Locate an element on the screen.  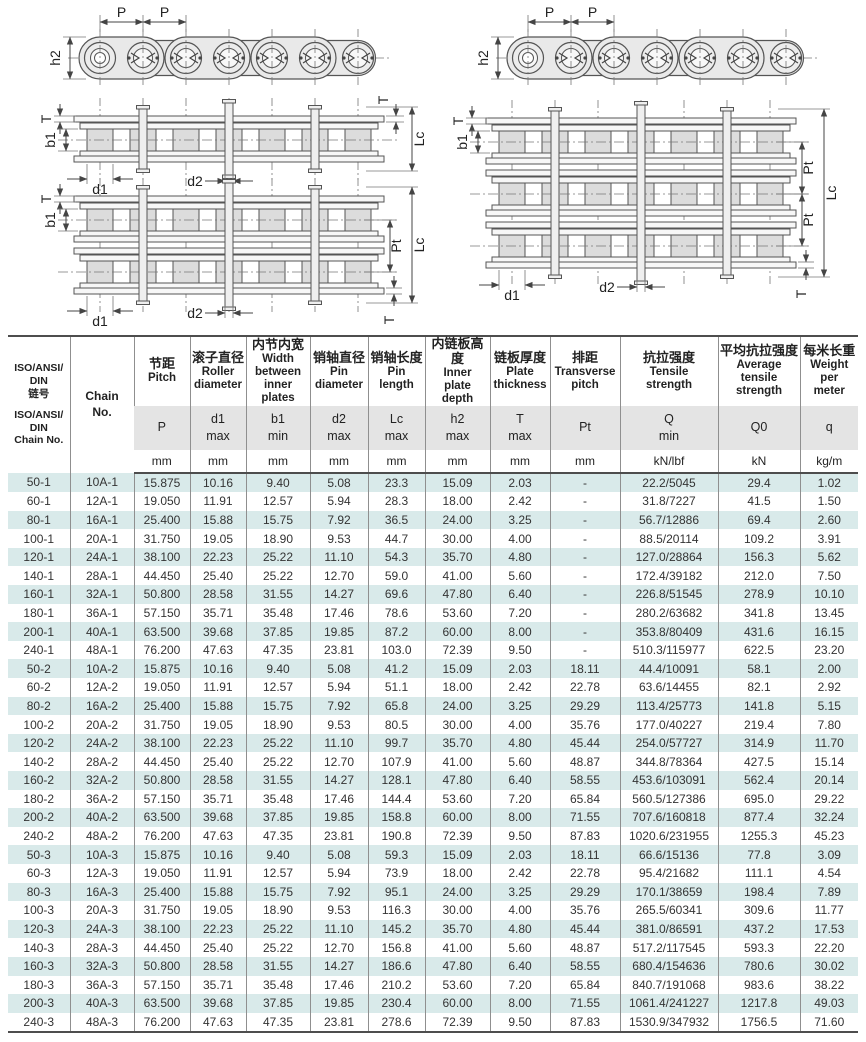
column-header-roller-diameter-zh: 滚子直径 is located at coordinates (217, 357).